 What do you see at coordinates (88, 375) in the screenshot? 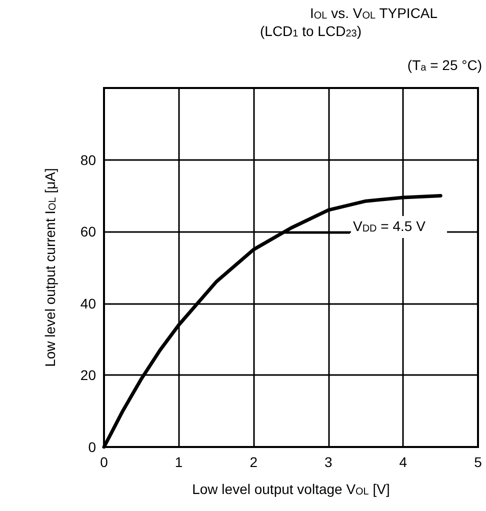
I see `y-tick-label: 20` at bounding box center [88, 375].